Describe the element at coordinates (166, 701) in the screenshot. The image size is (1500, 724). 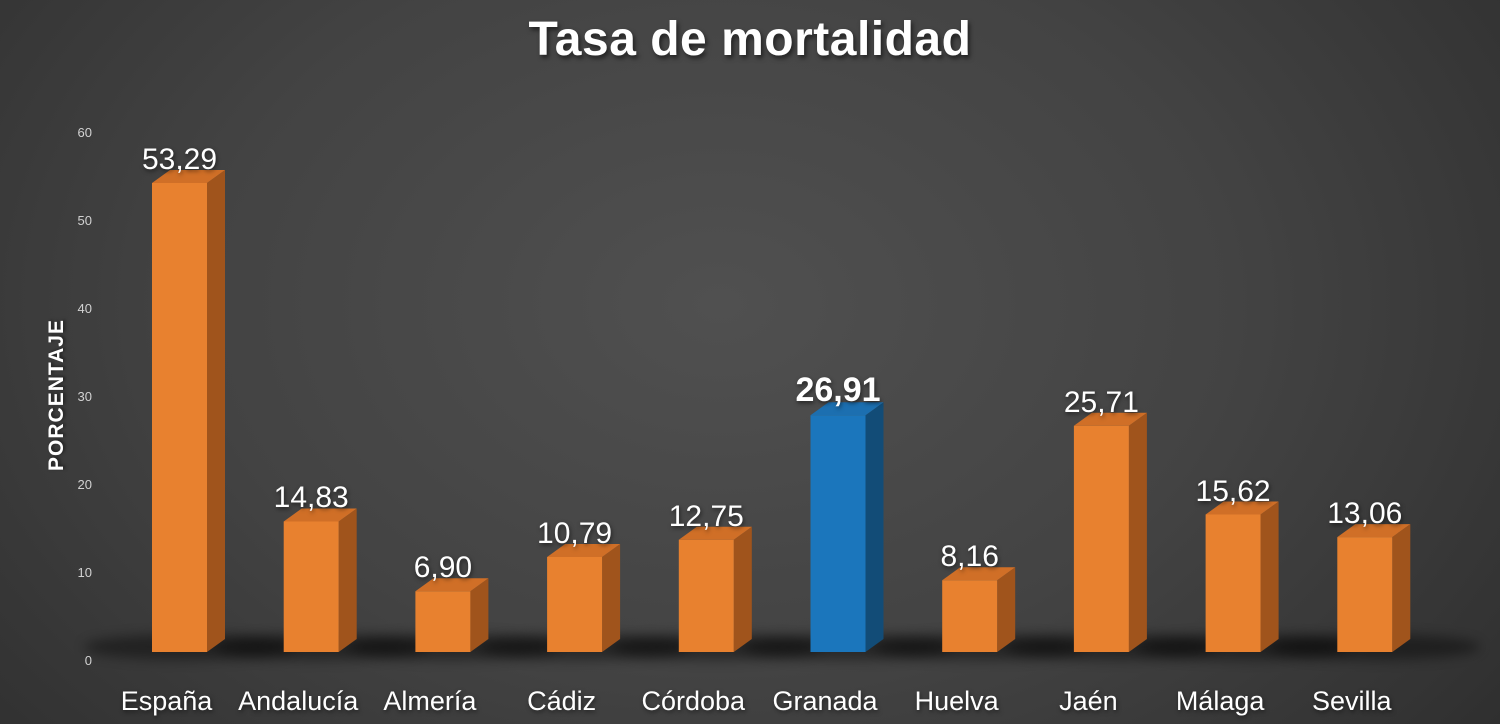
I see `category-label-espana: España` at that location.